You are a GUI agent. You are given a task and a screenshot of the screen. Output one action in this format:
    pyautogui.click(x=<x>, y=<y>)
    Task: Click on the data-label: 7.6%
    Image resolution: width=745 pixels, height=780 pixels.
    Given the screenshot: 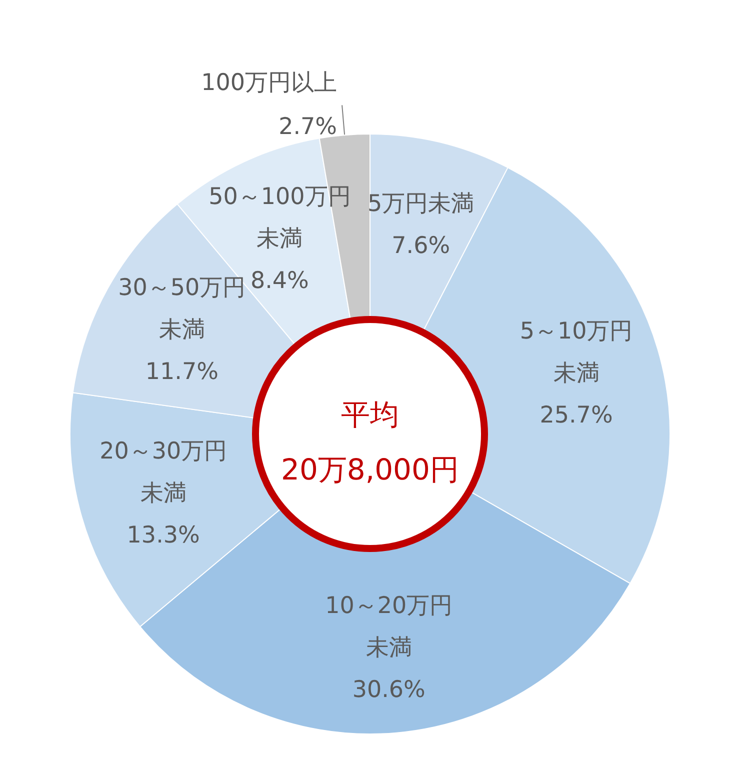 What is the action you would take?
    pyautogui.click(x=421, y=246)
    